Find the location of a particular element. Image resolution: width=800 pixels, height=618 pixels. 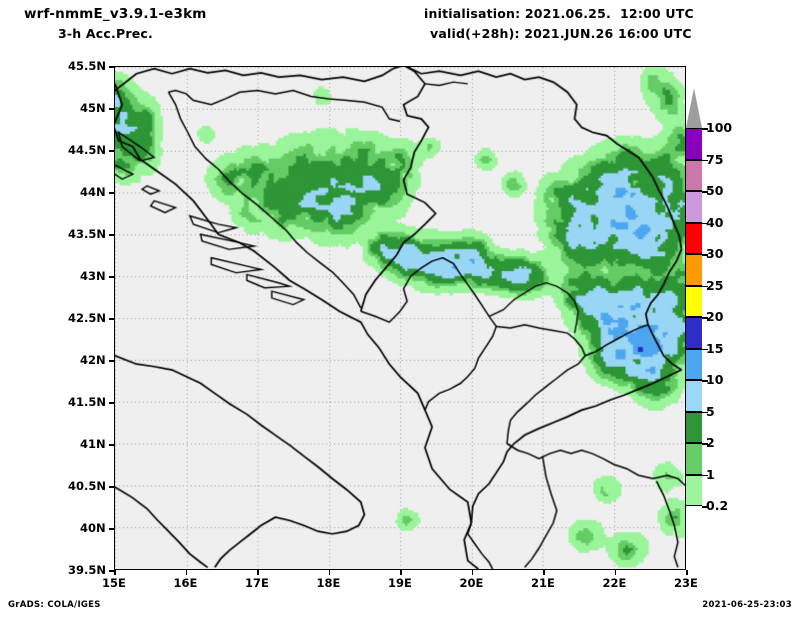

x-tick-label: 18E is located at coordinates (328, 583).